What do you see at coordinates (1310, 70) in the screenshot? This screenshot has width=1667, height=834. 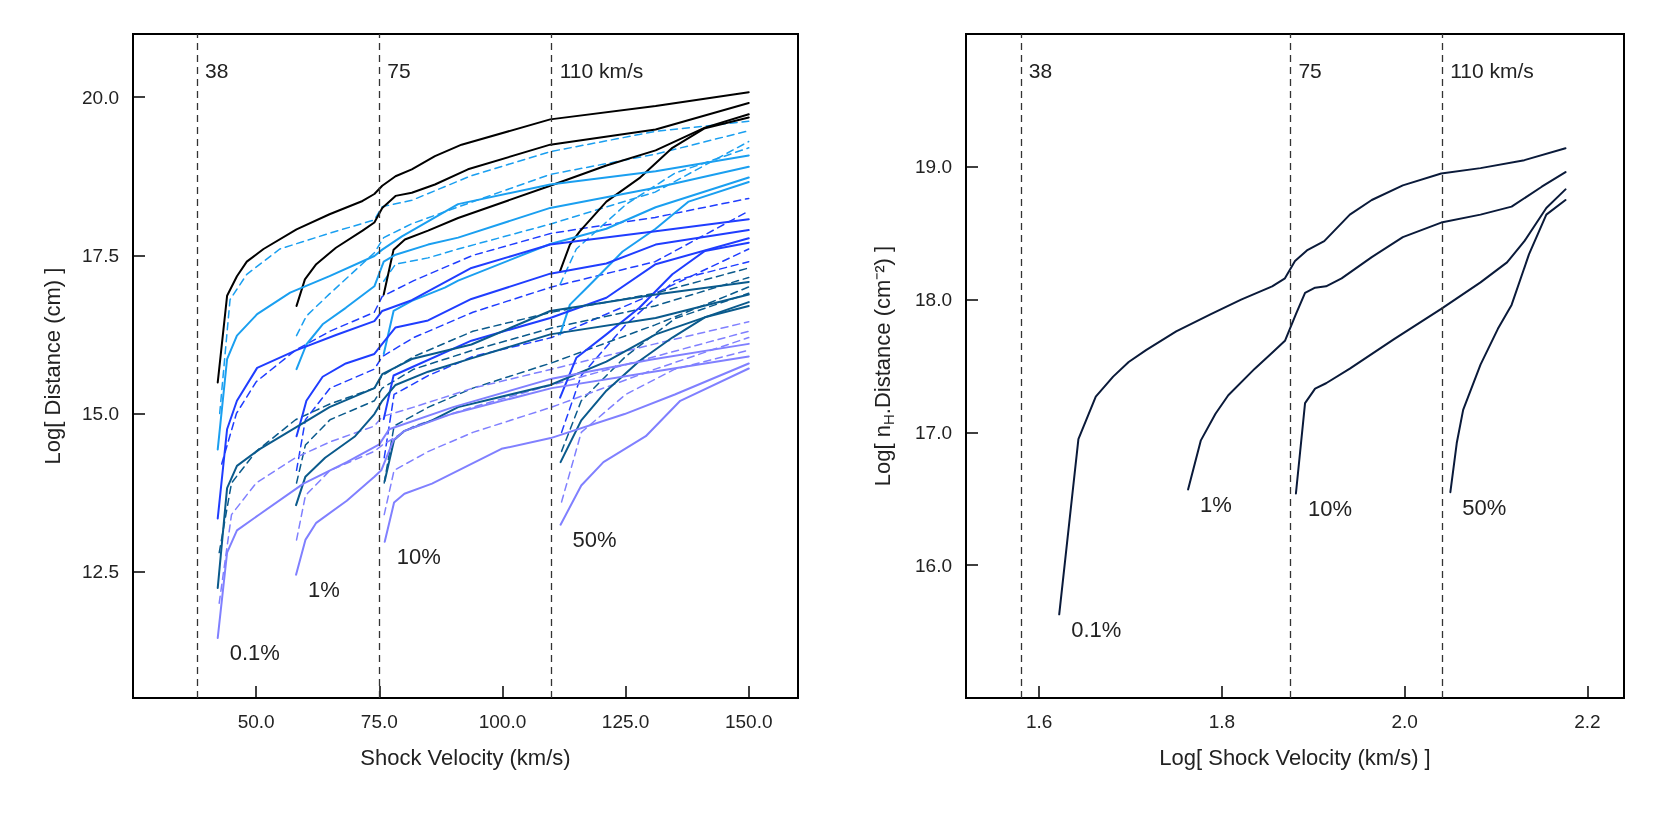 I see `annotation: 75` at bounding box center [1310, 70].